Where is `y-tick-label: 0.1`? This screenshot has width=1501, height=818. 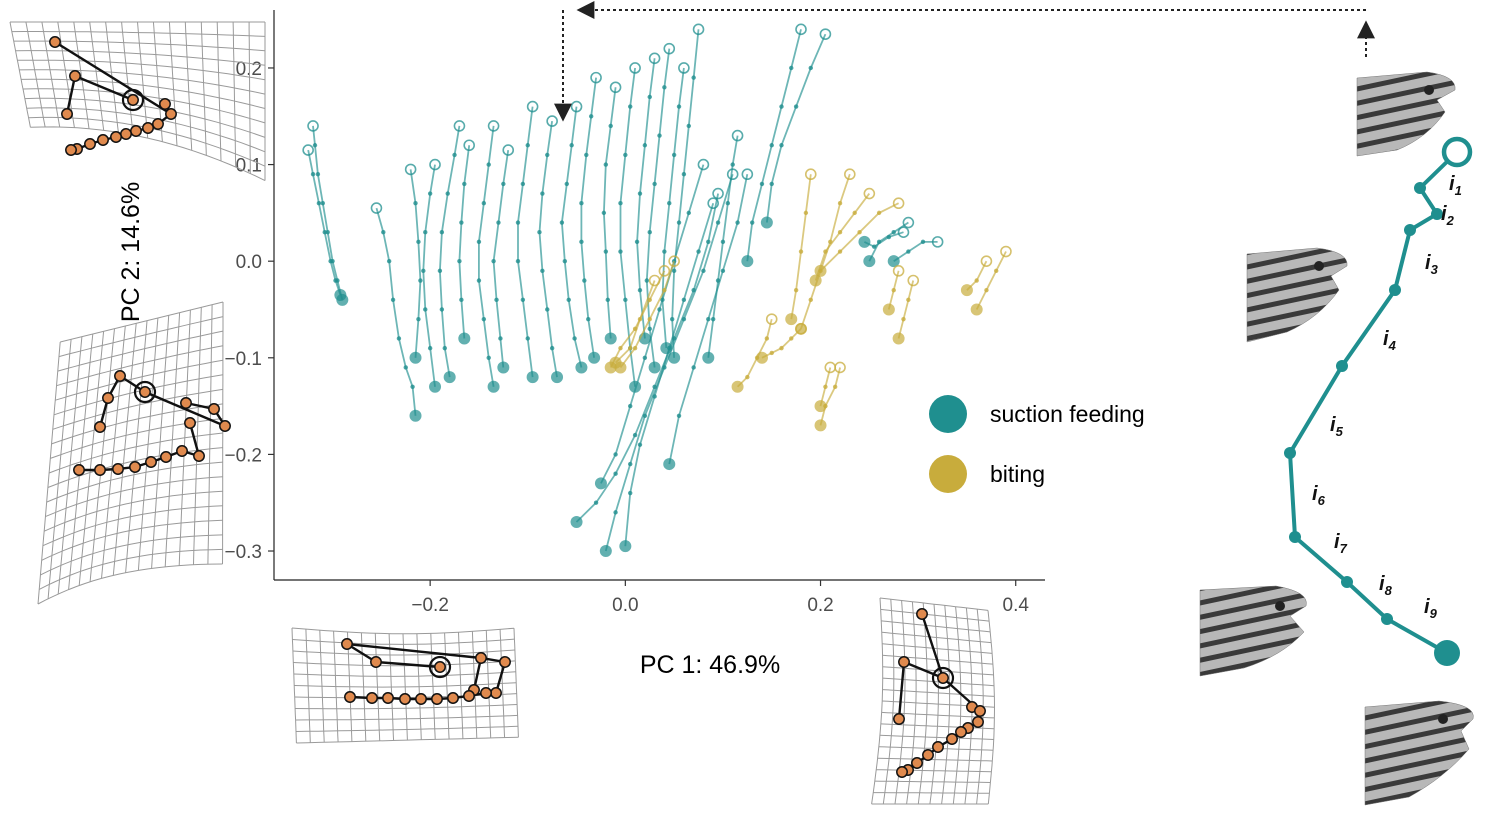 y-tick-label: 0.1 is located at coordinates (249, 166).